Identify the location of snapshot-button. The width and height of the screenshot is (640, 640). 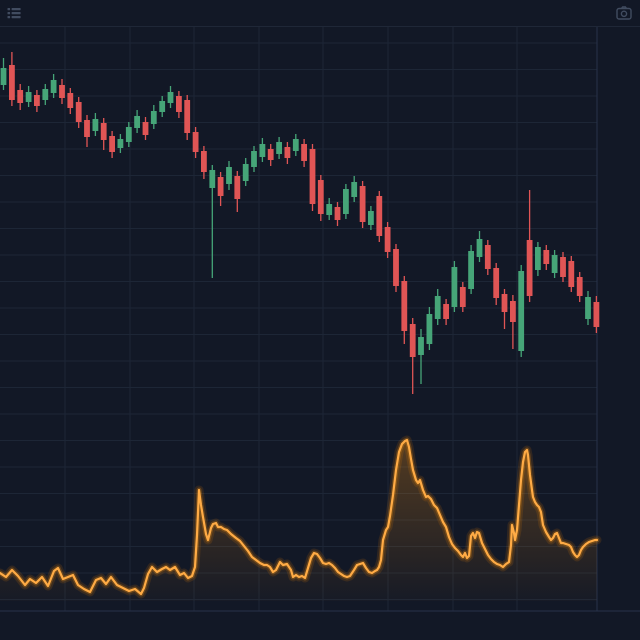
(624, 13).